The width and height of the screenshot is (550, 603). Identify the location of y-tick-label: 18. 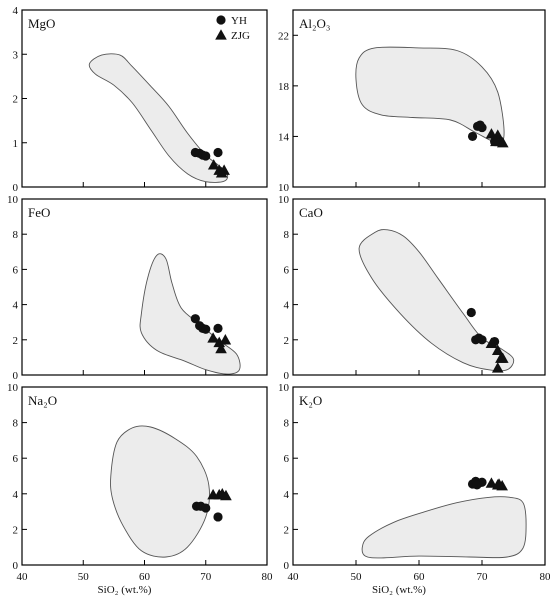
(284, 87).